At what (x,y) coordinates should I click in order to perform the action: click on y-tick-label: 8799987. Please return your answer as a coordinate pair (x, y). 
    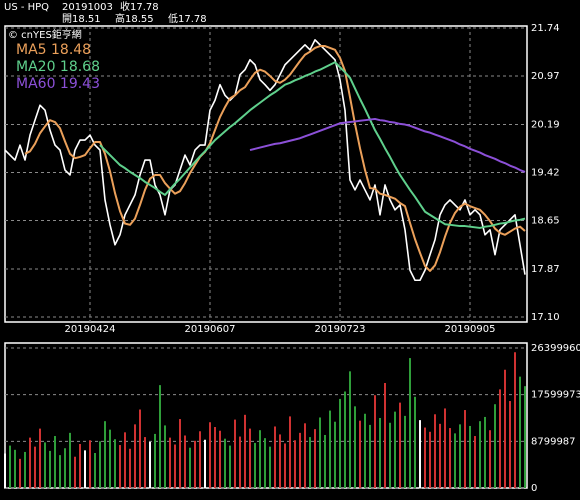
    Looking at the image, I should click on (553, 441).